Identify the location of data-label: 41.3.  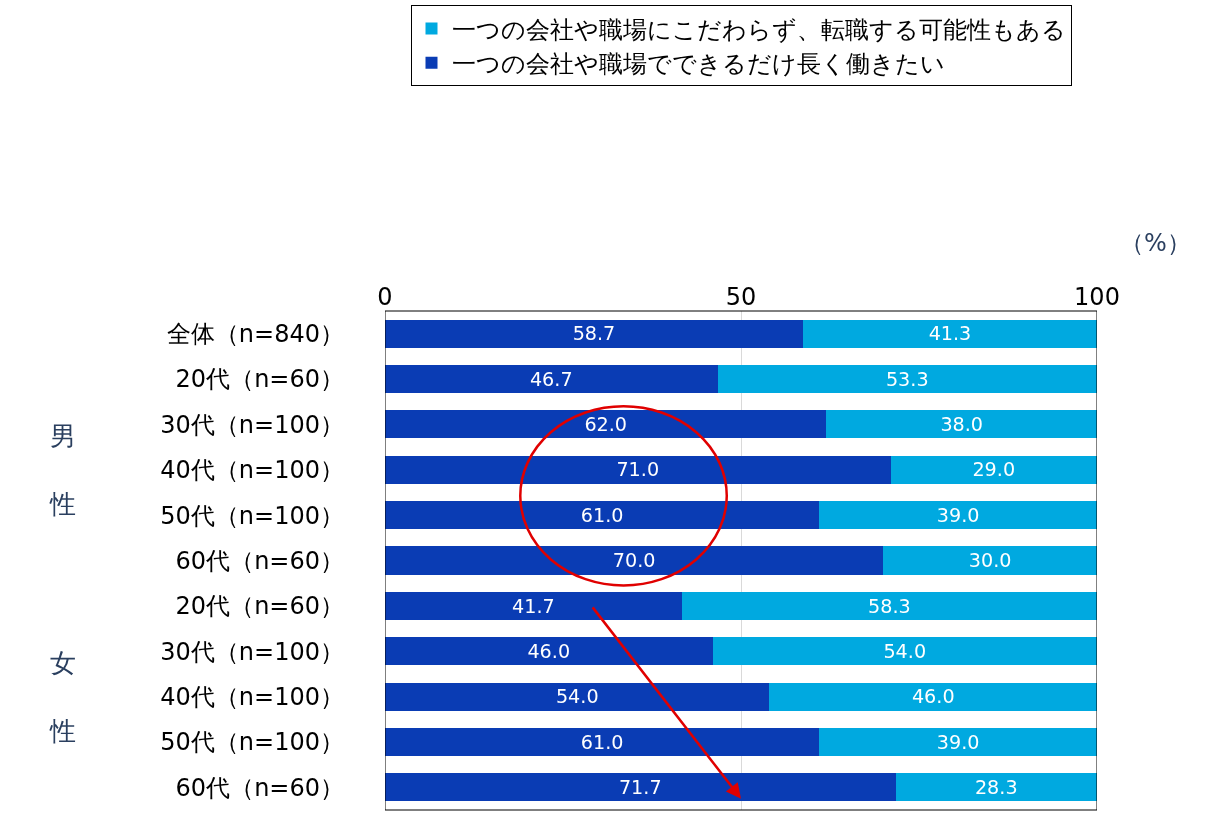
(950, 334).